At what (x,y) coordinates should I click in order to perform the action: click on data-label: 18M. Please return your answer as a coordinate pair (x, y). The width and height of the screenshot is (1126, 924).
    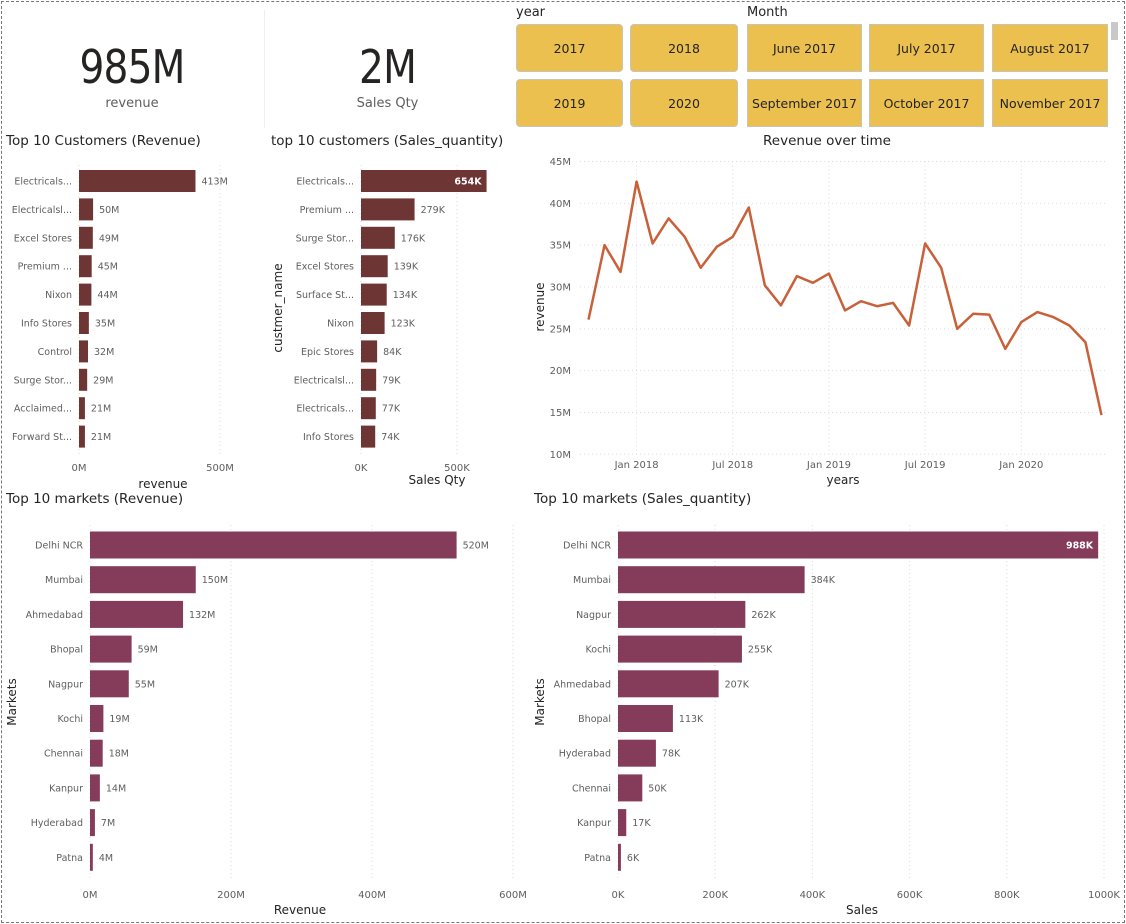
    Looking at the image, I should click on (119, 754).